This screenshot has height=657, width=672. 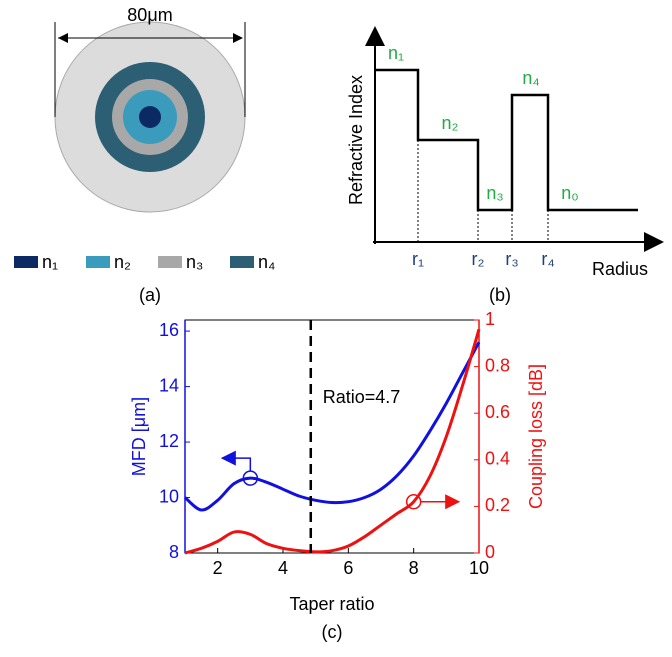 What do you see at coordinates (478, 259) in the screenshot?
I see `radius-label: r₂` at bounding box center [478, 259].